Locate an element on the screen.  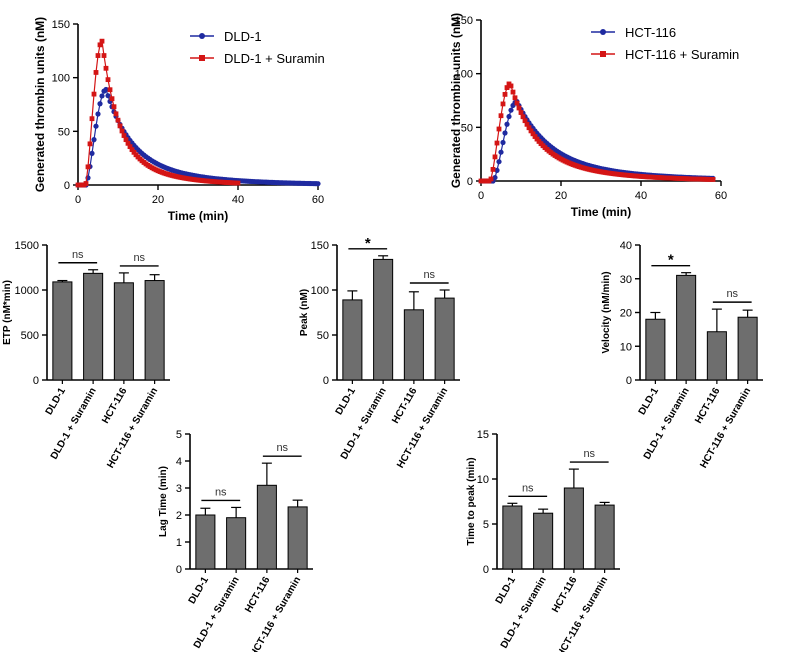
series-suramin is located at coordinates (597, 132).